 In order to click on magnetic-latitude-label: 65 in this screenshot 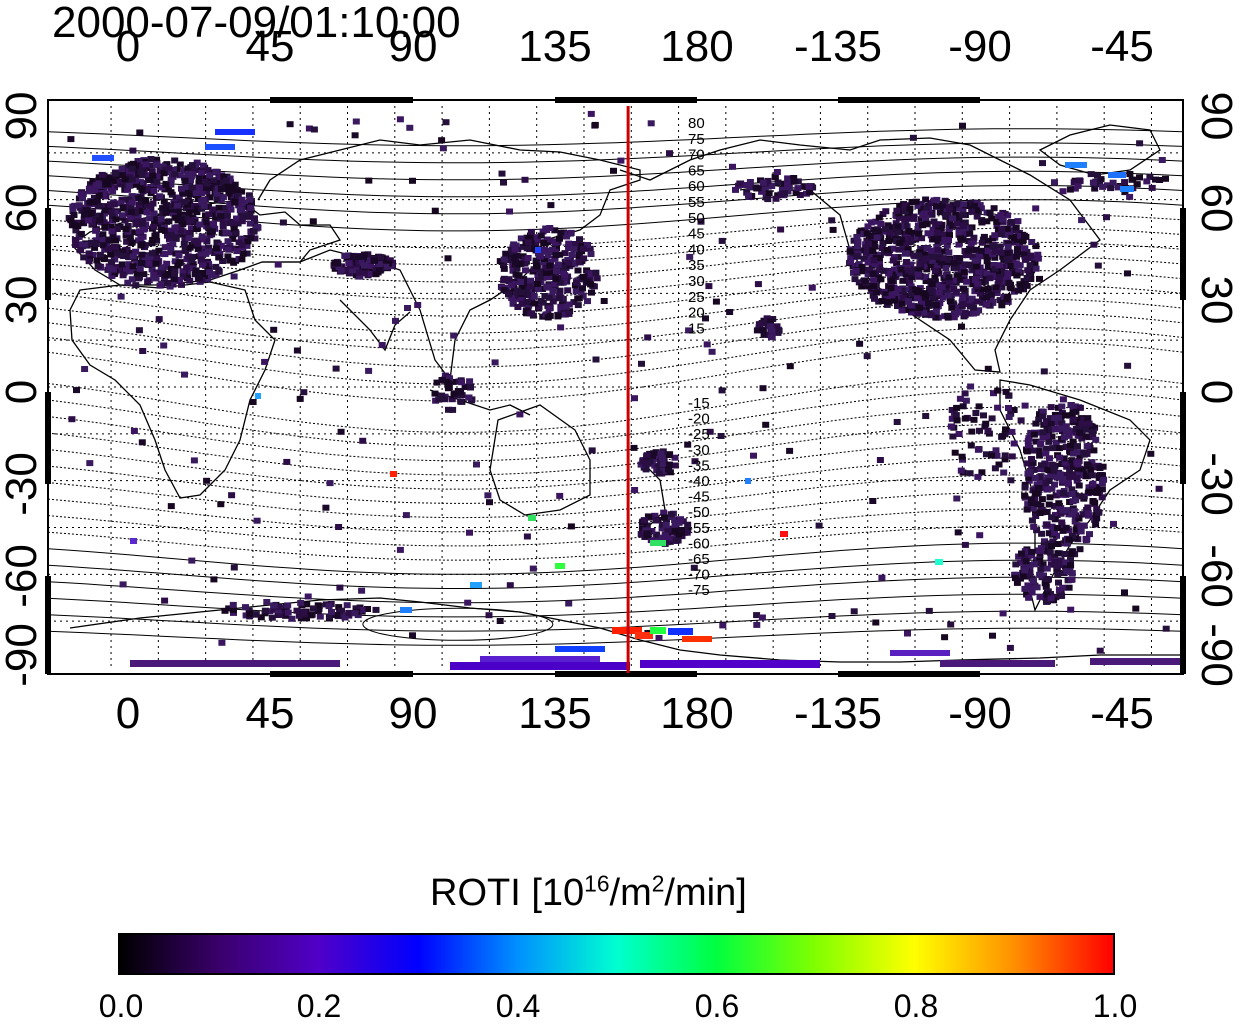, I will do `click(696, 170)`.